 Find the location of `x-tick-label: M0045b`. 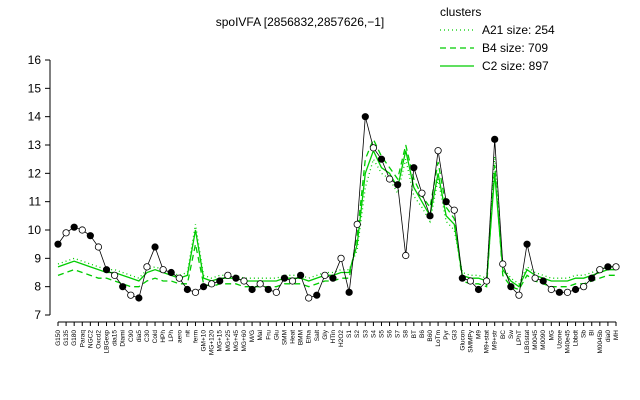

x-tick-label: M0045b is located at coordinates (600, 342).